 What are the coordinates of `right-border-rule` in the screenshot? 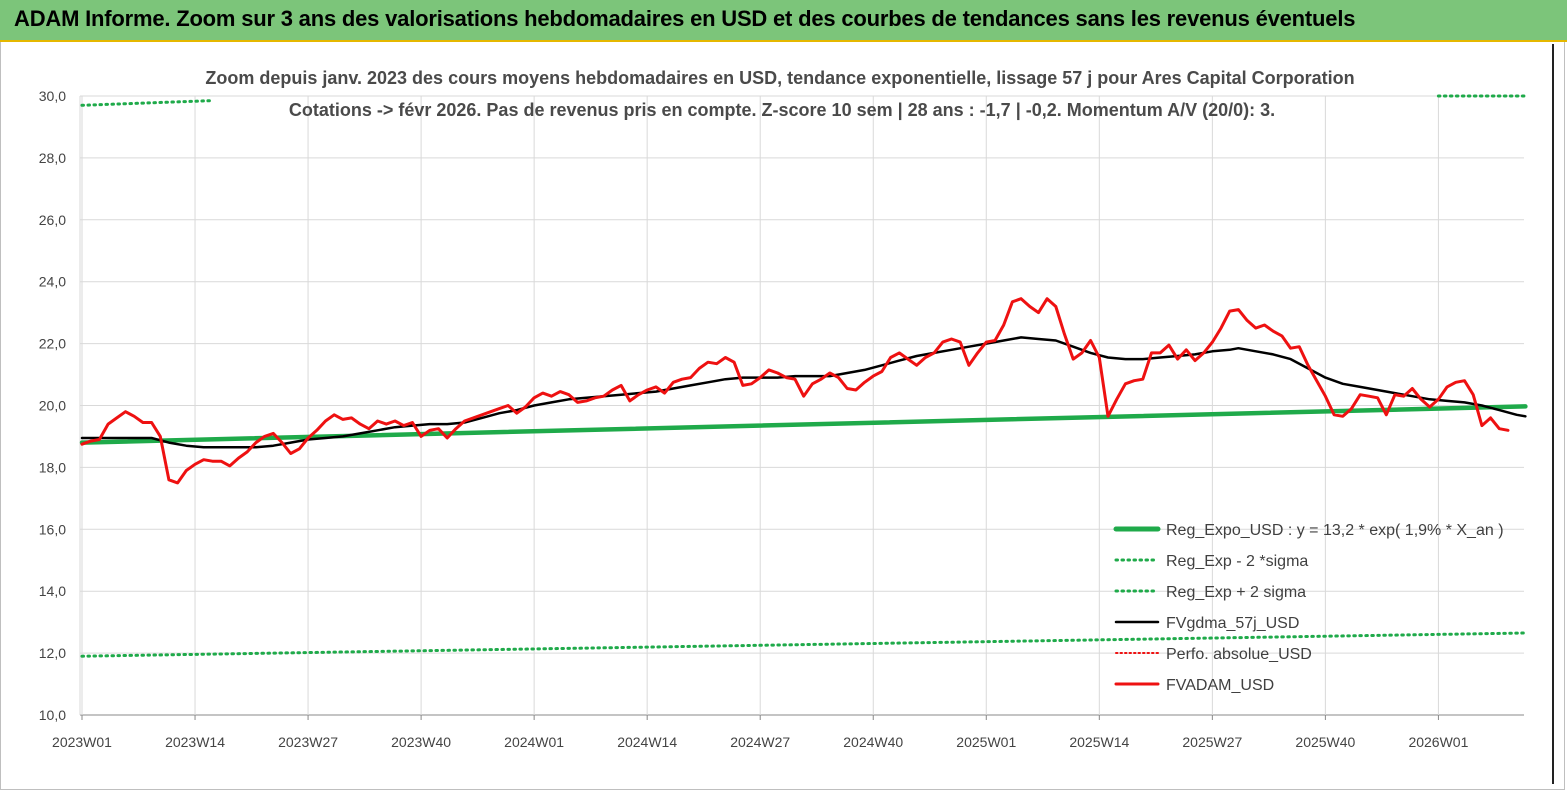 It's located at (1553, 414).